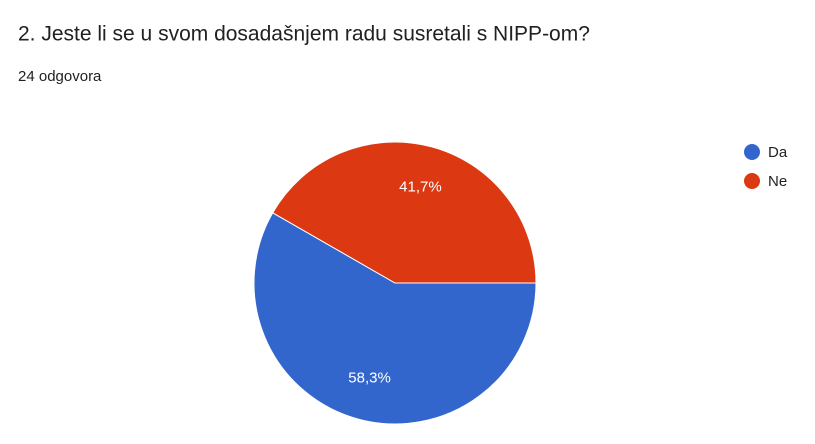 This screenshot has height=444, width=815. What do you see at coordinates (778, 152) in the screenshot?
I see `legend-label: Da` at bounding box center [778, 152].